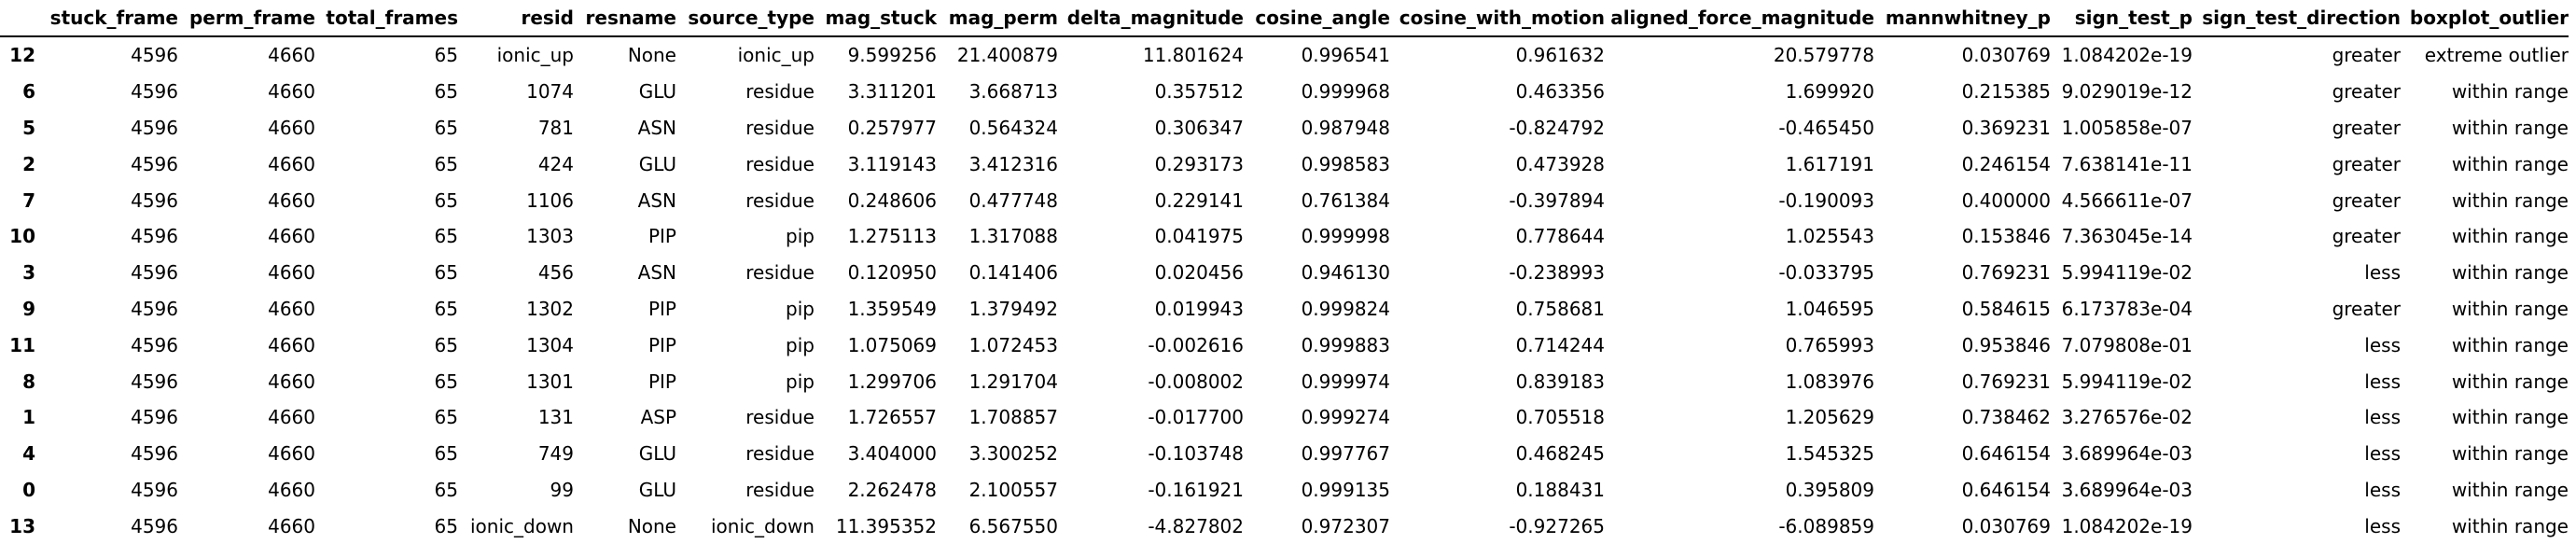  Describe the element at coordinates (1345, 489) in the screenshot. I see `table-cell: 0.999135` at that location.